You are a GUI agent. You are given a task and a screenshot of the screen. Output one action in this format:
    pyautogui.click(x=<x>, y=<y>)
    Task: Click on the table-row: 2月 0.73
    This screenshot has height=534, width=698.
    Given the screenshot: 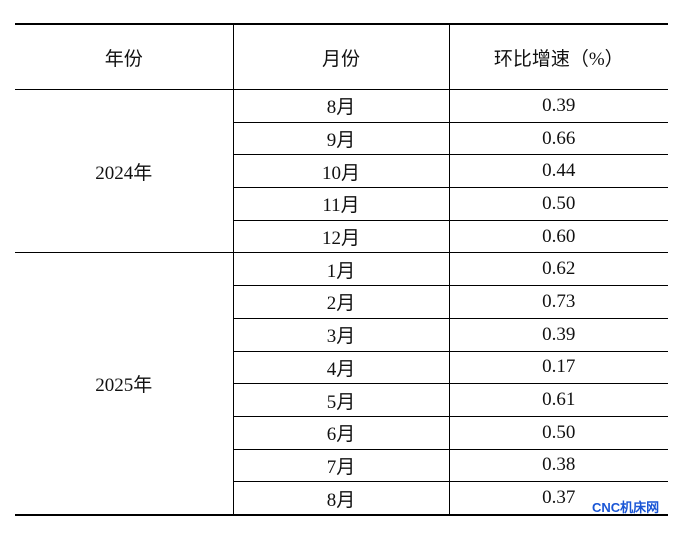 What is the action you would take?
    pyautogui.click(x=341, y=302)
    